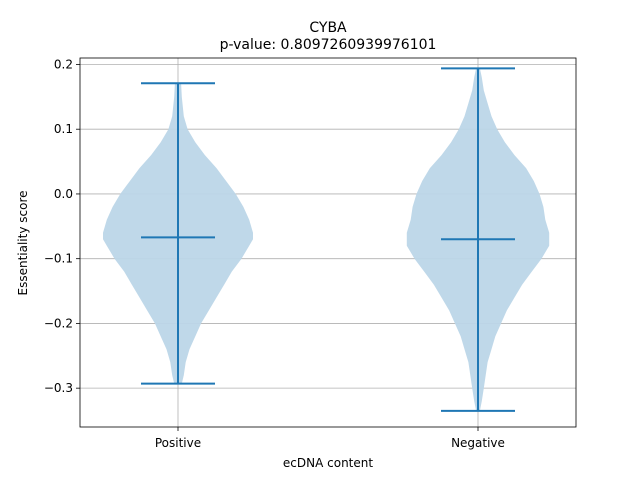 The image size is (640, 480). I want to click on x-tick-label-positive: Positive, so click(178, 443).